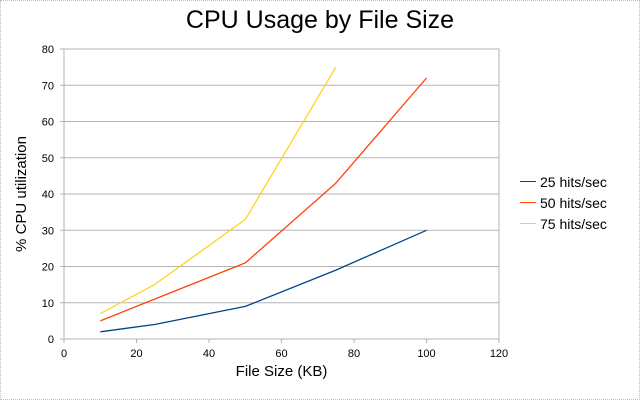  Describe the element at coordinates (136, 354) in the screenshot. I see `x-tick-label-20: 20` at that location.